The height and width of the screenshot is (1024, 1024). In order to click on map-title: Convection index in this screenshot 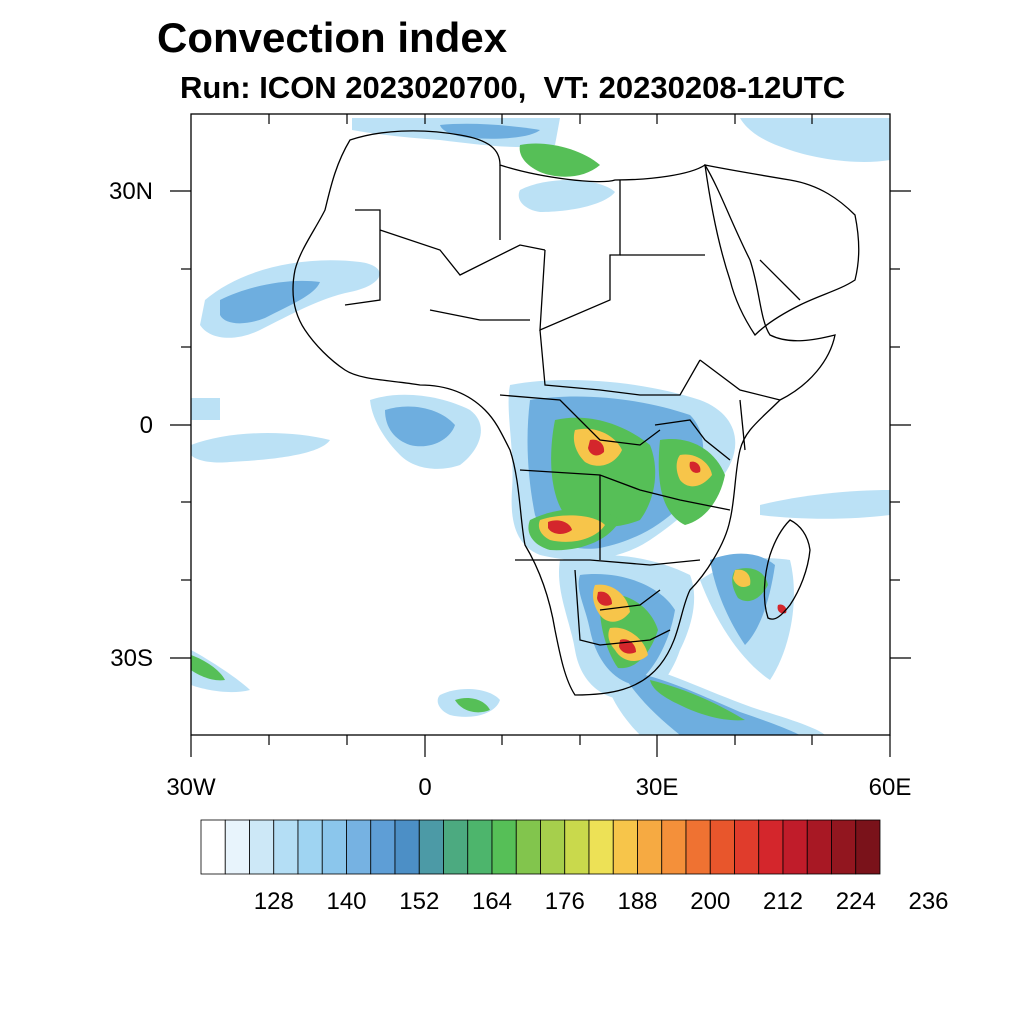, I will do `click(332, 37)`.